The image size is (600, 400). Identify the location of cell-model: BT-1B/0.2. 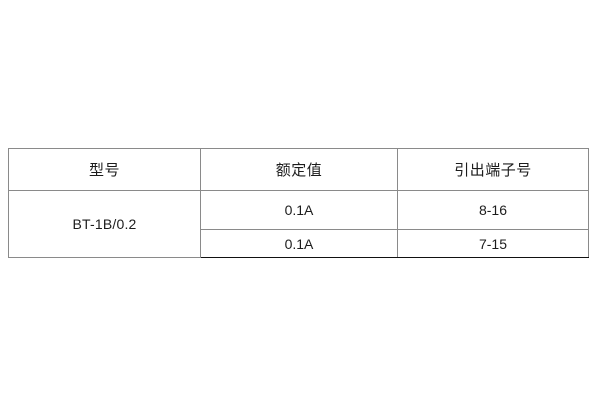
(104, 224).